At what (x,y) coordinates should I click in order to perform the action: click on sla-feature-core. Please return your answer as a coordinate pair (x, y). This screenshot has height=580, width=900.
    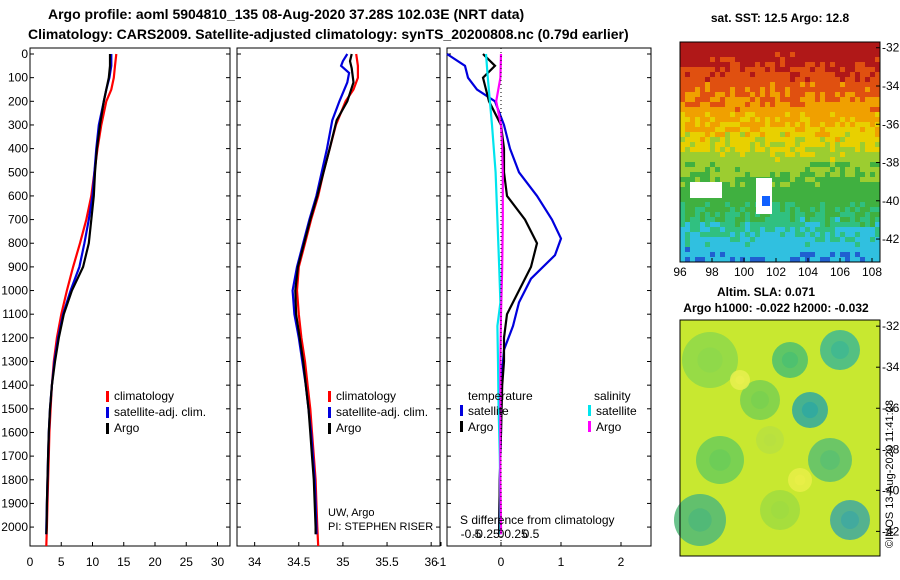
    Looking at the image, I should click on (800, 480).